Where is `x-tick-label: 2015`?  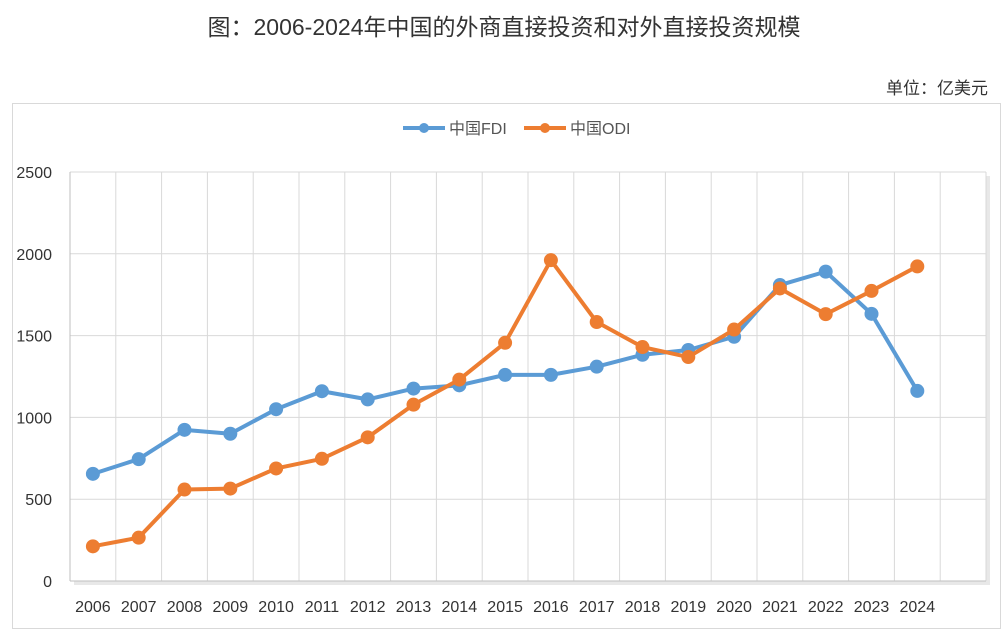 x-tick-label: 2015 is located at coordinates (505, 607).